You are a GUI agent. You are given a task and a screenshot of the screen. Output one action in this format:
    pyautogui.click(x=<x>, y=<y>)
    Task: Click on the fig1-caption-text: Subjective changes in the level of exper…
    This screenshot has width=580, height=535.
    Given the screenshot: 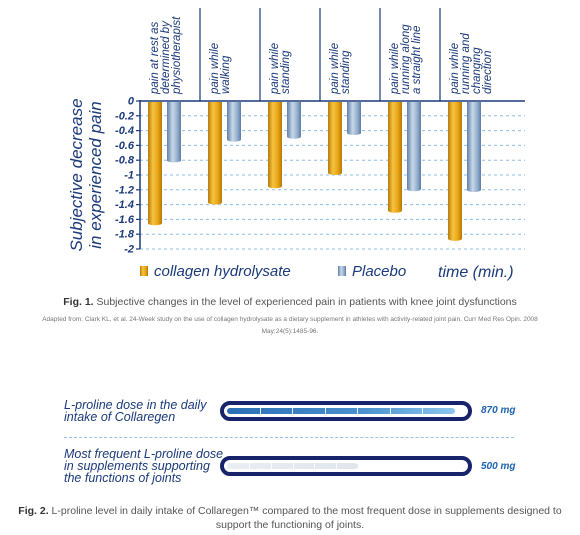 What is the action you would take?
    pyautogui.click(x=305, y=302)
    